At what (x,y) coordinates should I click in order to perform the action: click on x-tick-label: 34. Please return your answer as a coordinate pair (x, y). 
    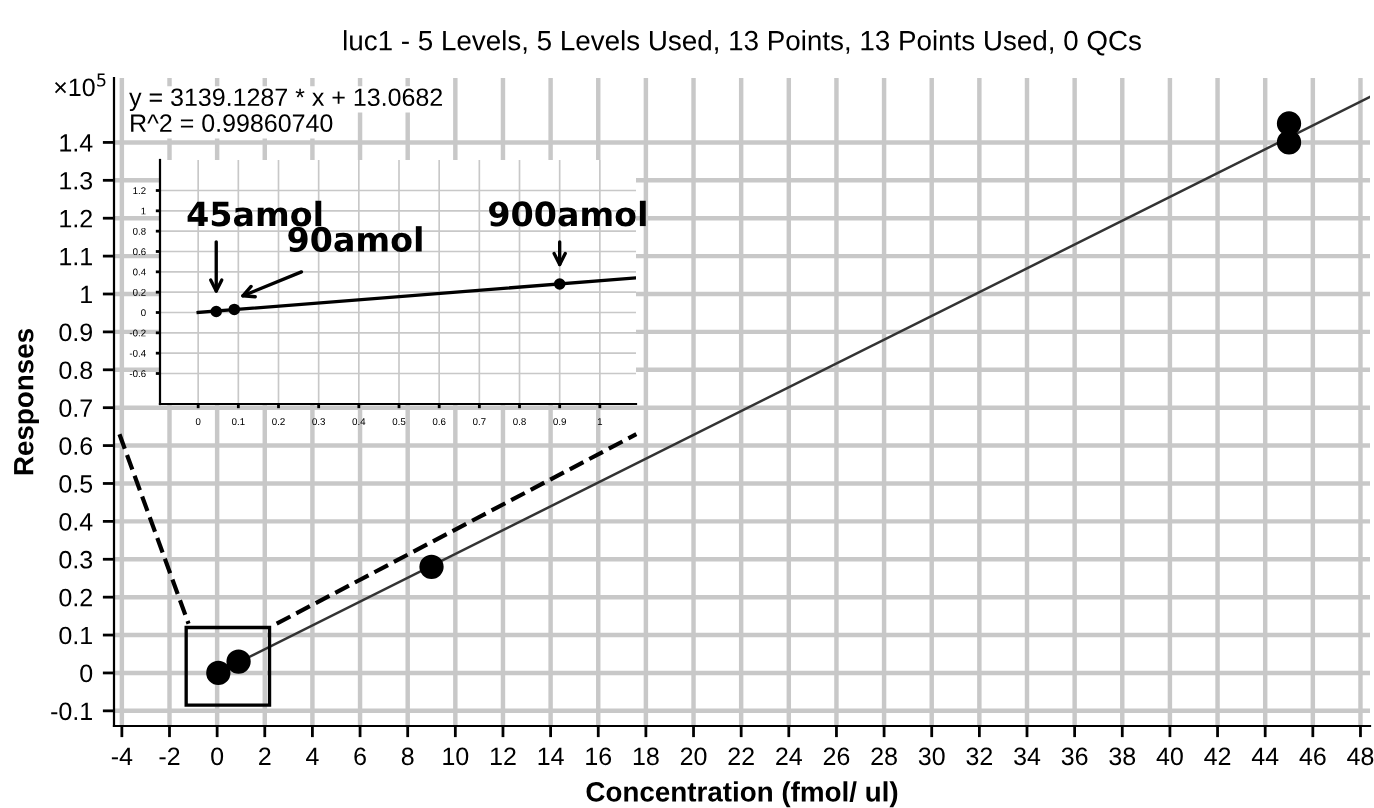
    Looking at the image, I should click on (1027, 756).